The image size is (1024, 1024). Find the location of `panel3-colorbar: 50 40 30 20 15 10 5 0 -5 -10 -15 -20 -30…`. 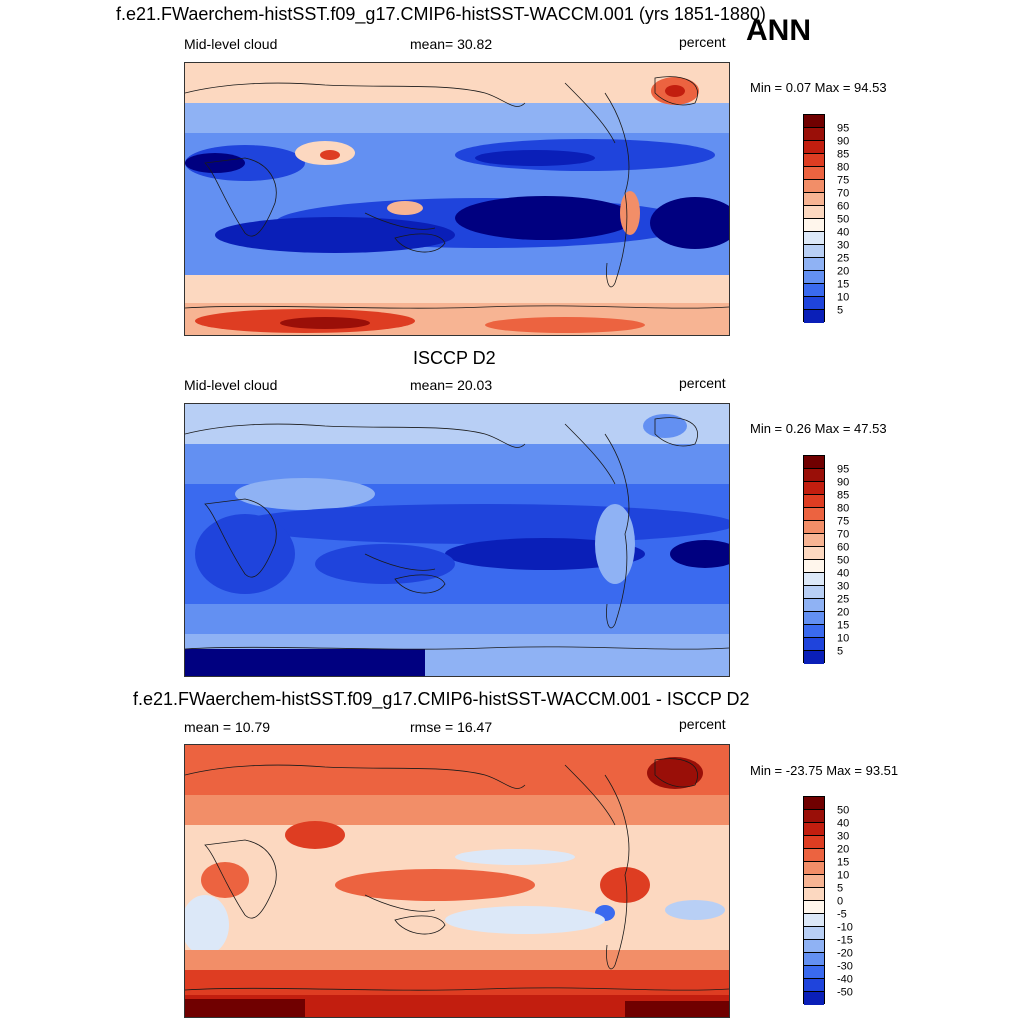

panel3-colorbar: 50 40 30 20 15 10 5 0 -5 -10 -15 -20 -30… is located at coordinates (828, 900).